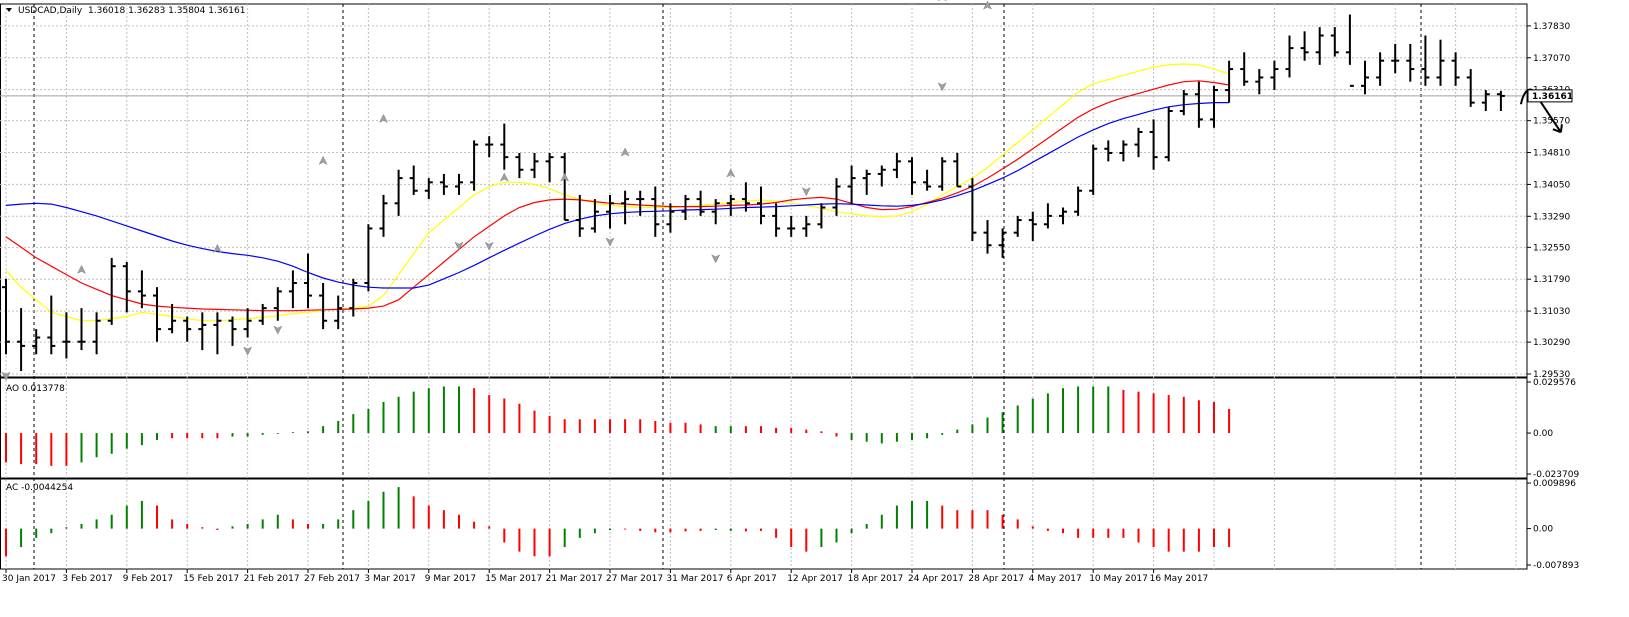  I want to click on date-tick-label: 3 Mar 2017, so click(389, 579).